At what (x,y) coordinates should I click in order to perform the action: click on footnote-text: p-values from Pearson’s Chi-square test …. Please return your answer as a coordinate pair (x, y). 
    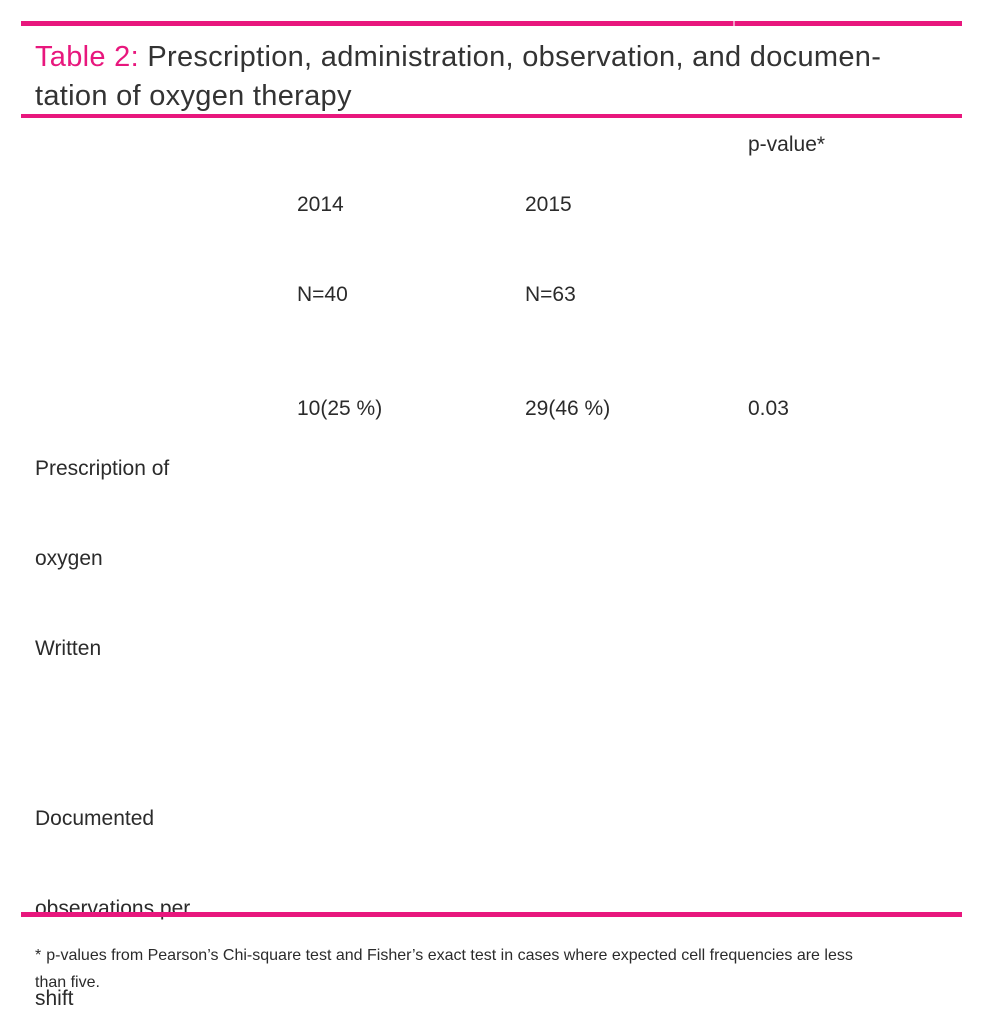
    Looking at the image, I should click on (444, 969).